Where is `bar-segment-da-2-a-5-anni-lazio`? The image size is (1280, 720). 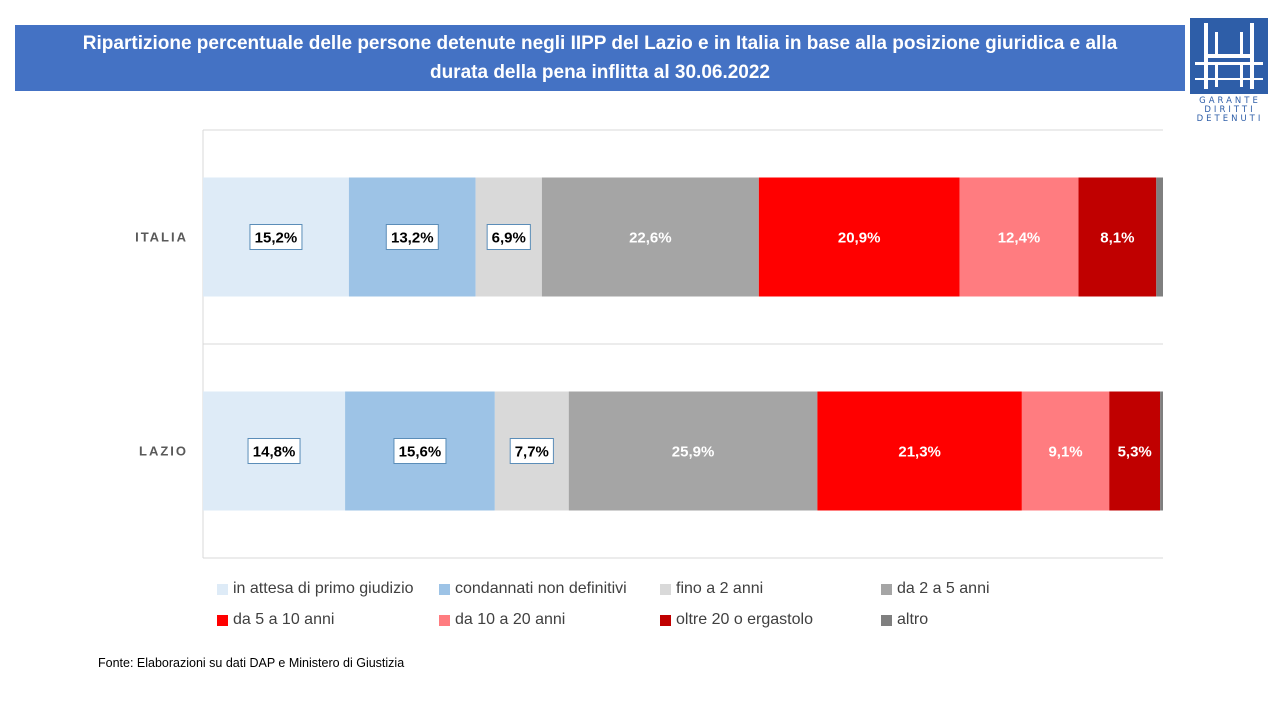 bar-segment-da-2-a-5-anni-lazio is located at coordinates (693, 451).